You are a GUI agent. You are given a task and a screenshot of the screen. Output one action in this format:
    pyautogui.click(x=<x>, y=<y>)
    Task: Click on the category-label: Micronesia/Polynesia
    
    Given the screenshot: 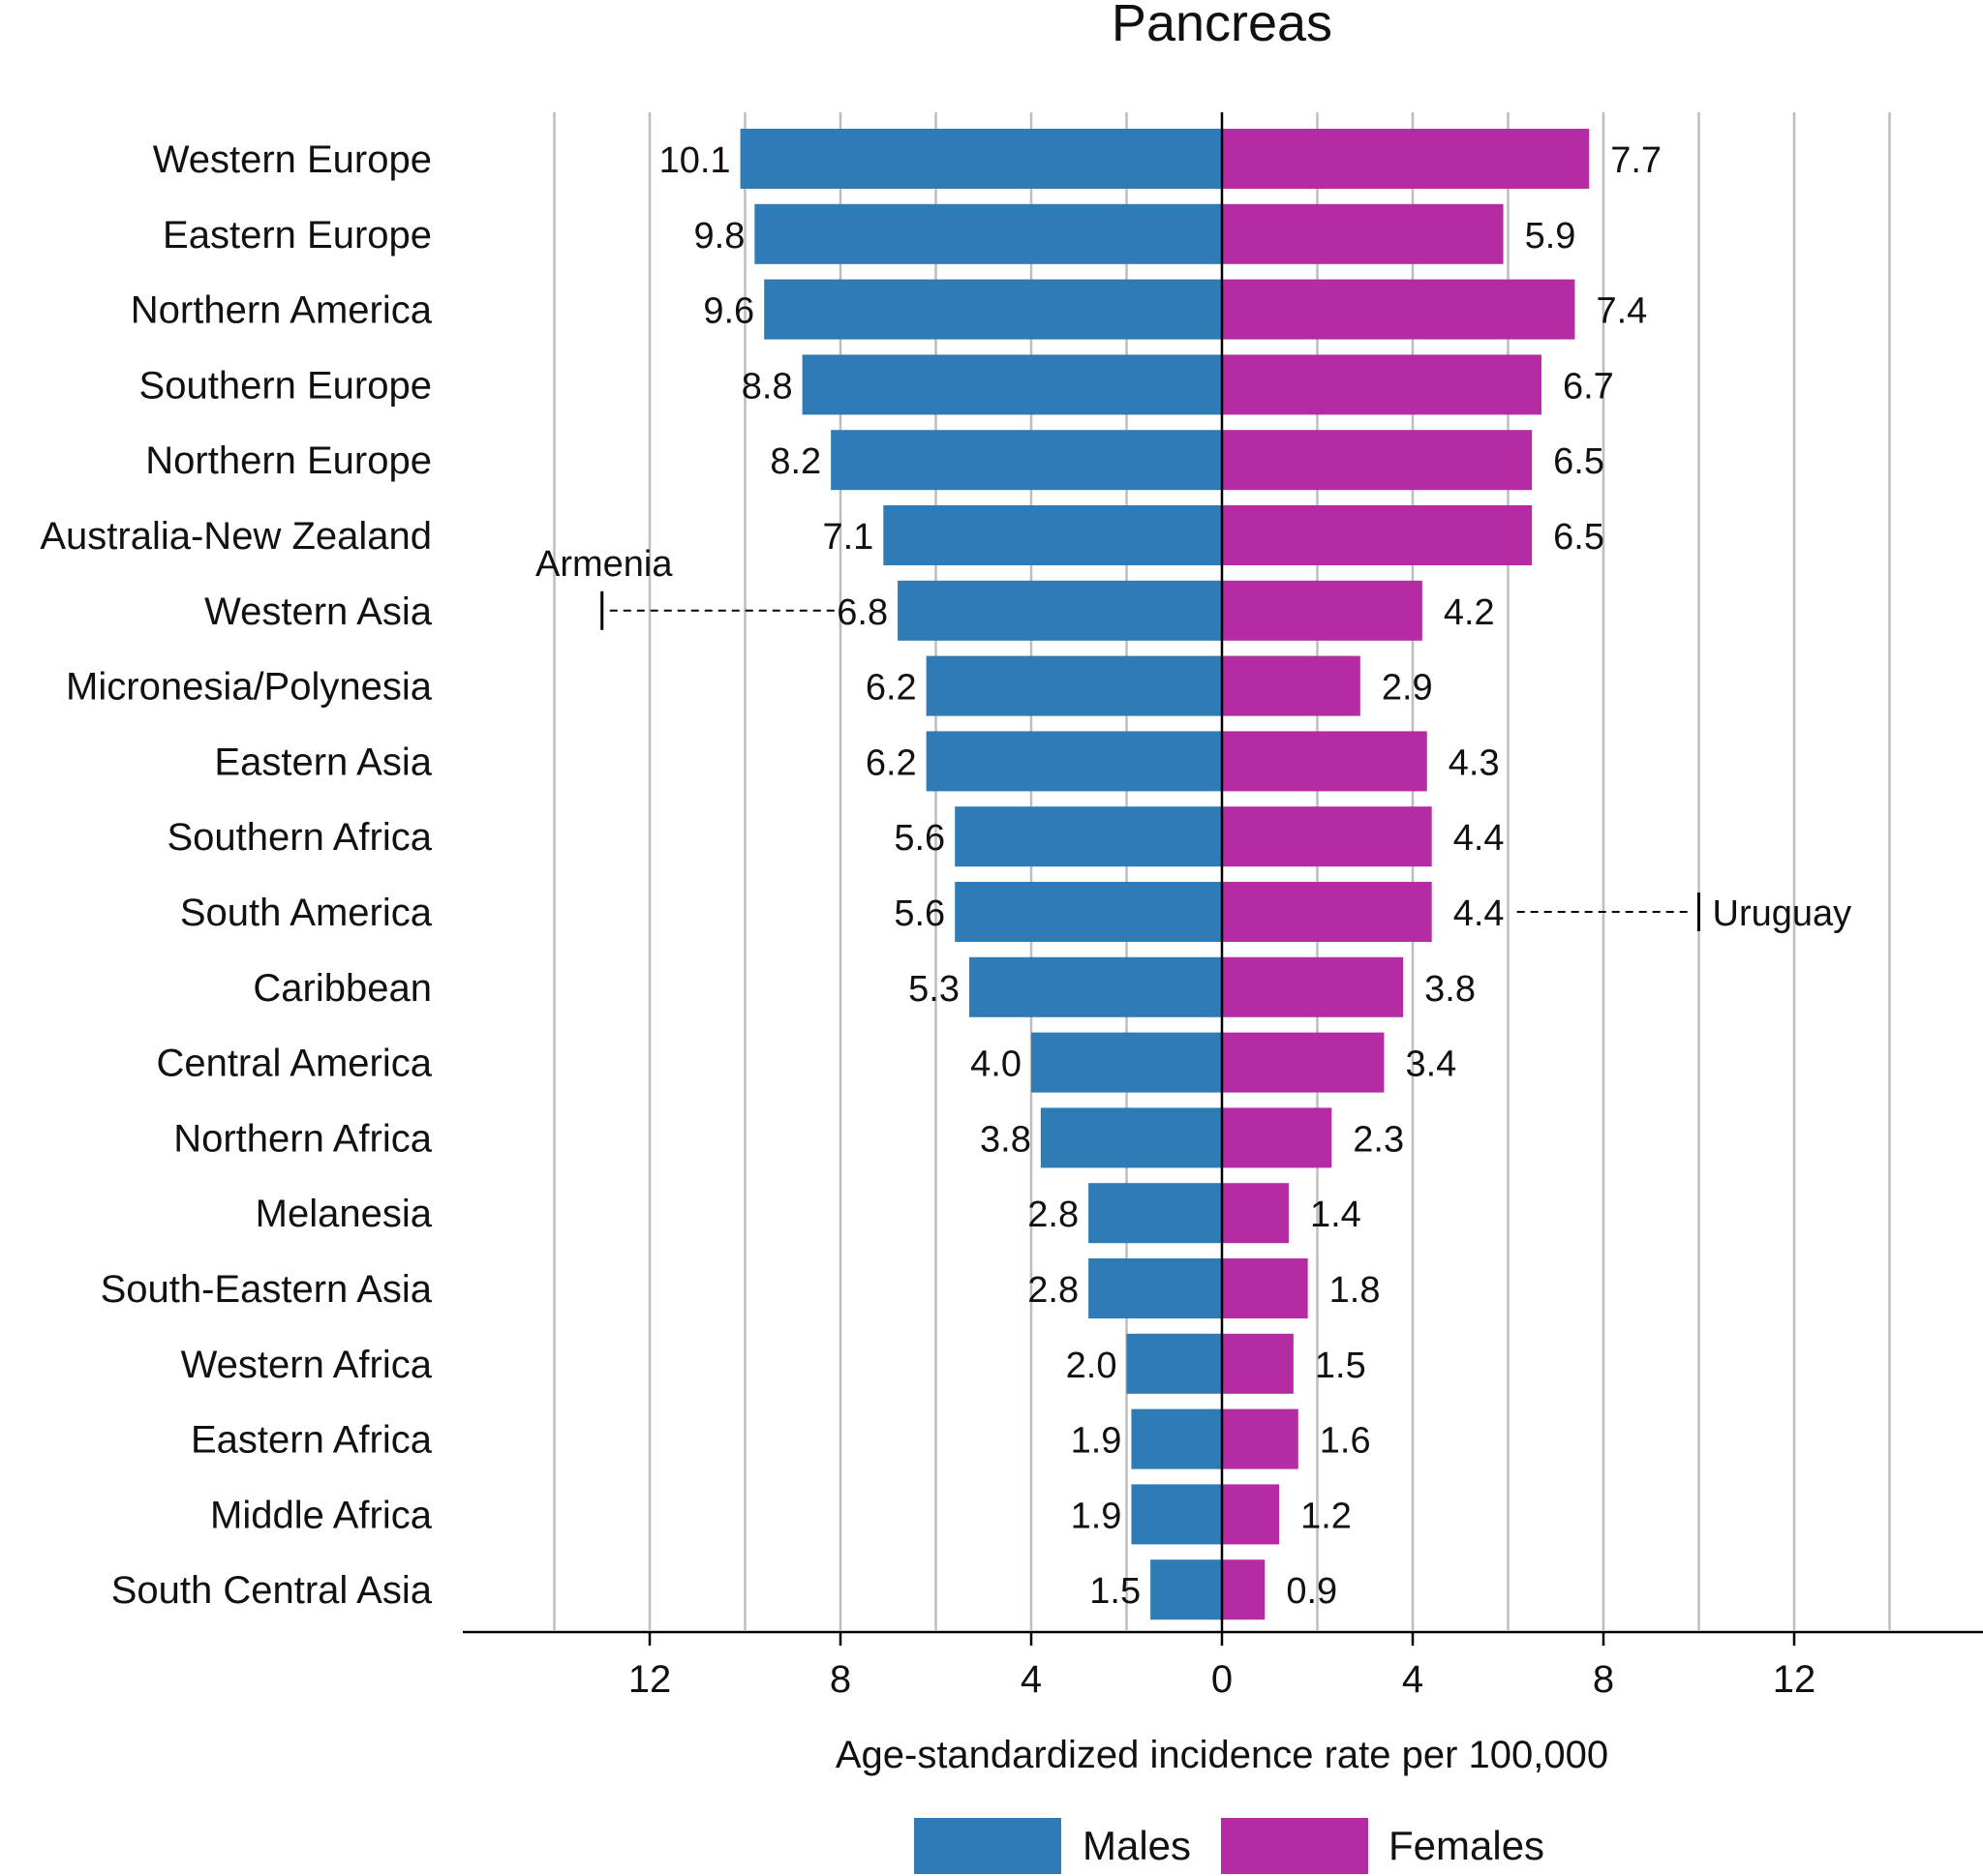 What is the action you would take?
    pyautogui.click(x=250, y=687)
    